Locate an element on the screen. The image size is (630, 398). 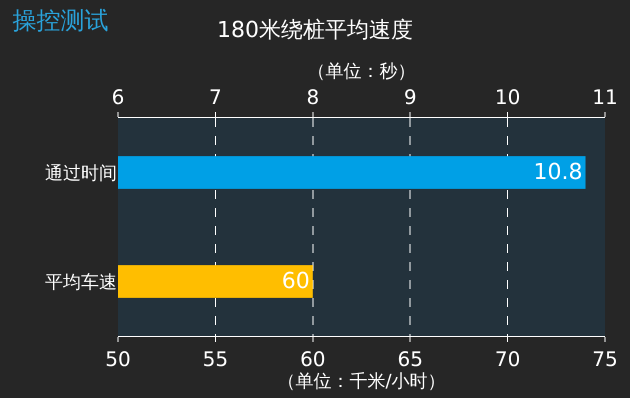
data-label: 10.8 is located at coordinates (558, 172).